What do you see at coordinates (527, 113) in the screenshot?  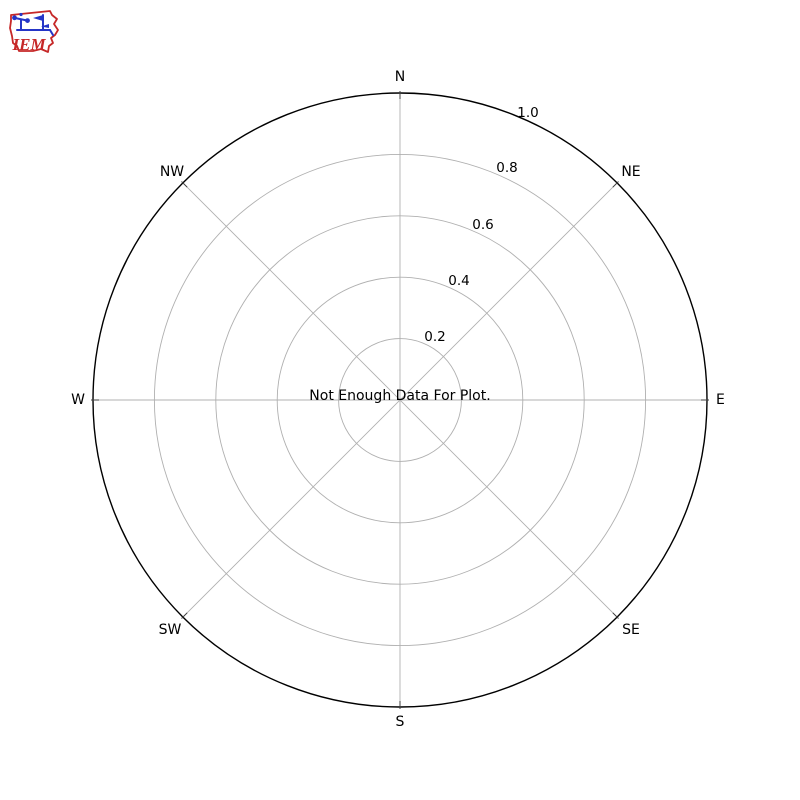 I see `radial-tick-1.0: 1.0` at bounding box center [527, 113].